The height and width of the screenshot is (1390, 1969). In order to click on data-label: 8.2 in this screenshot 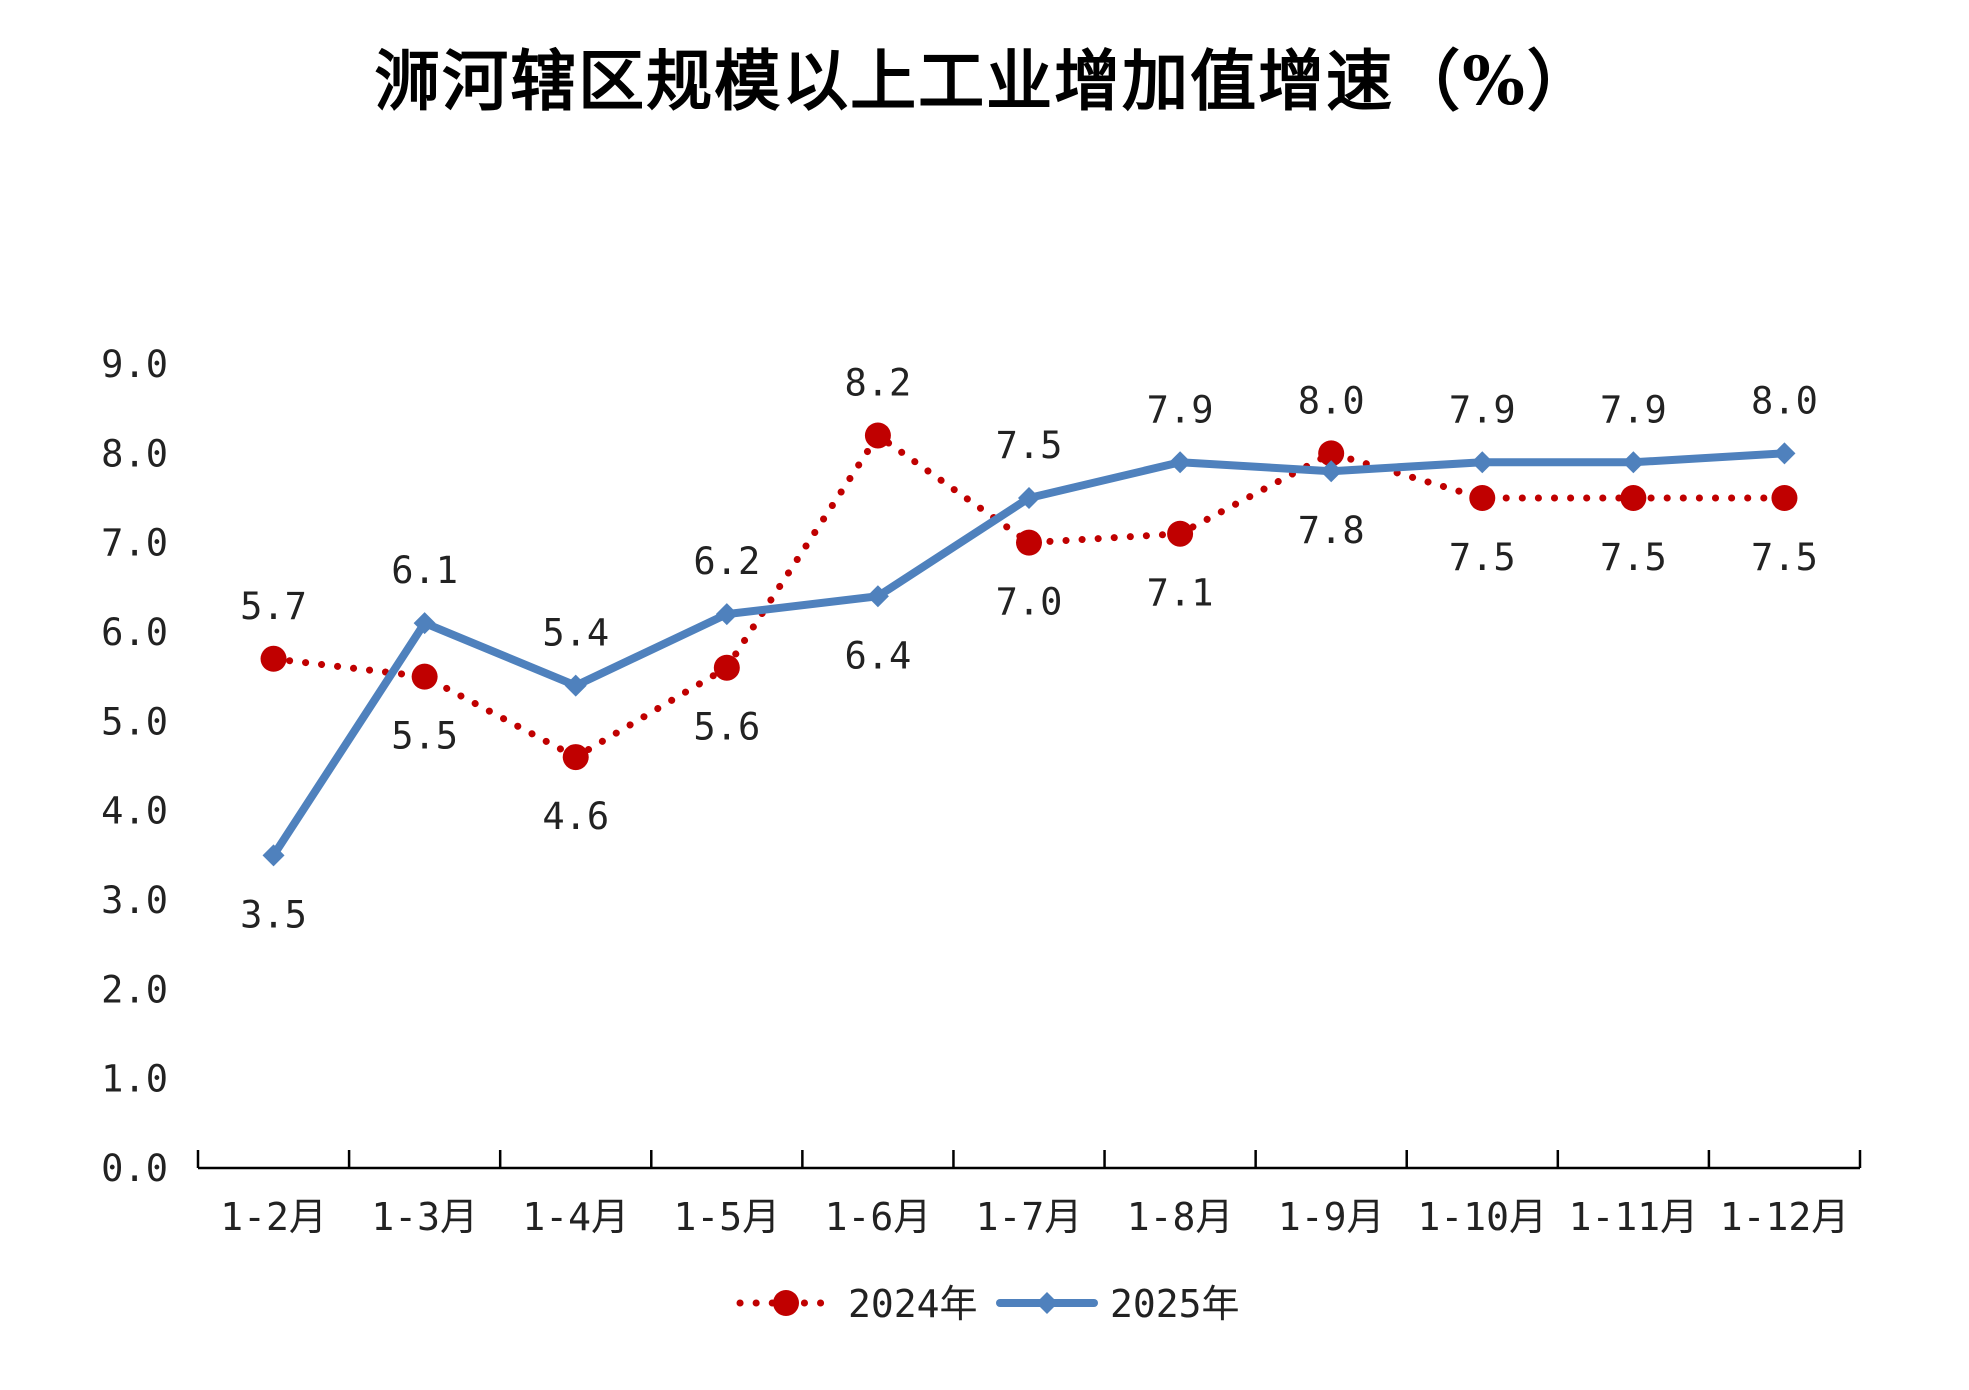, I will do `click(877, 382)`.